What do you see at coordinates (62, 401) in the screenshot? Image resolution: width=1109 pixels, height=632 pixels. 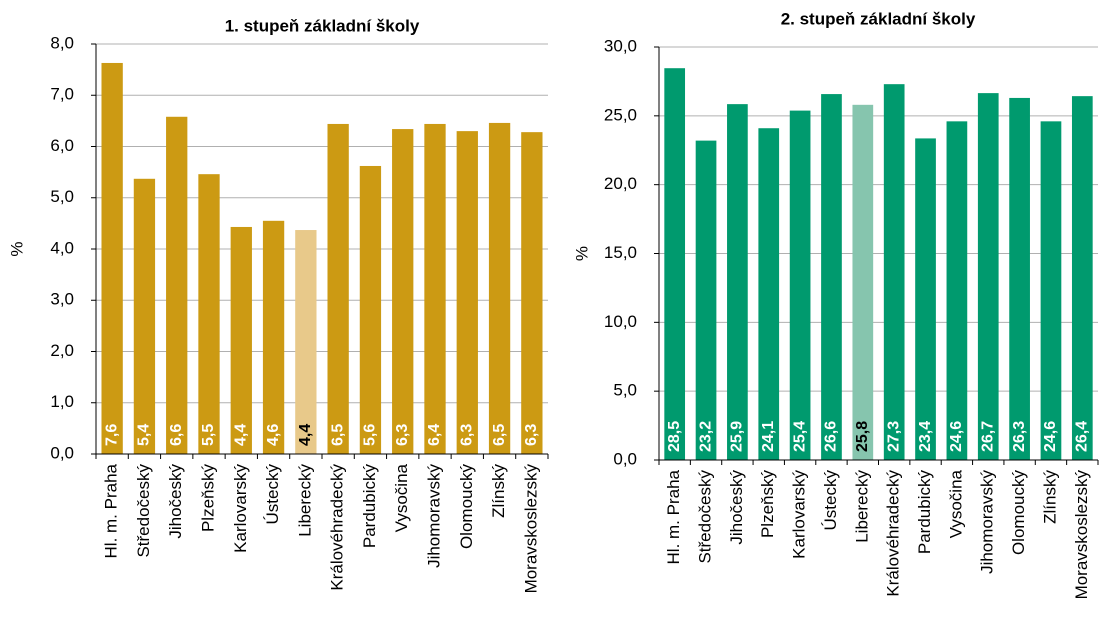 I see `y-tick-label: 1,0` at bounding box center [62, 401].